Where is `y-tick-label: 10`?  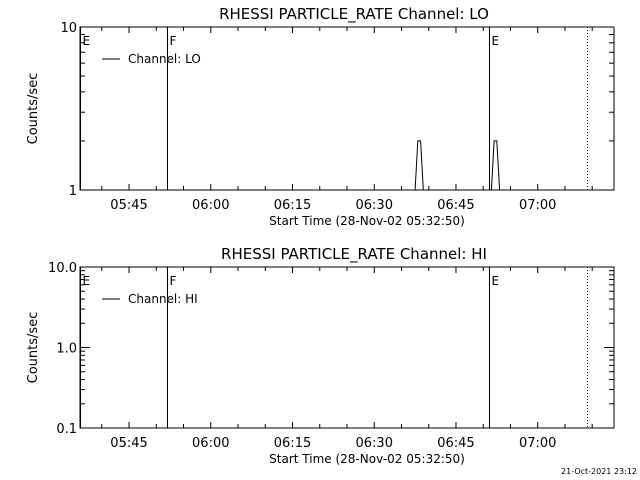 y-tick-label: 10 is located at coordinates (68, 28).